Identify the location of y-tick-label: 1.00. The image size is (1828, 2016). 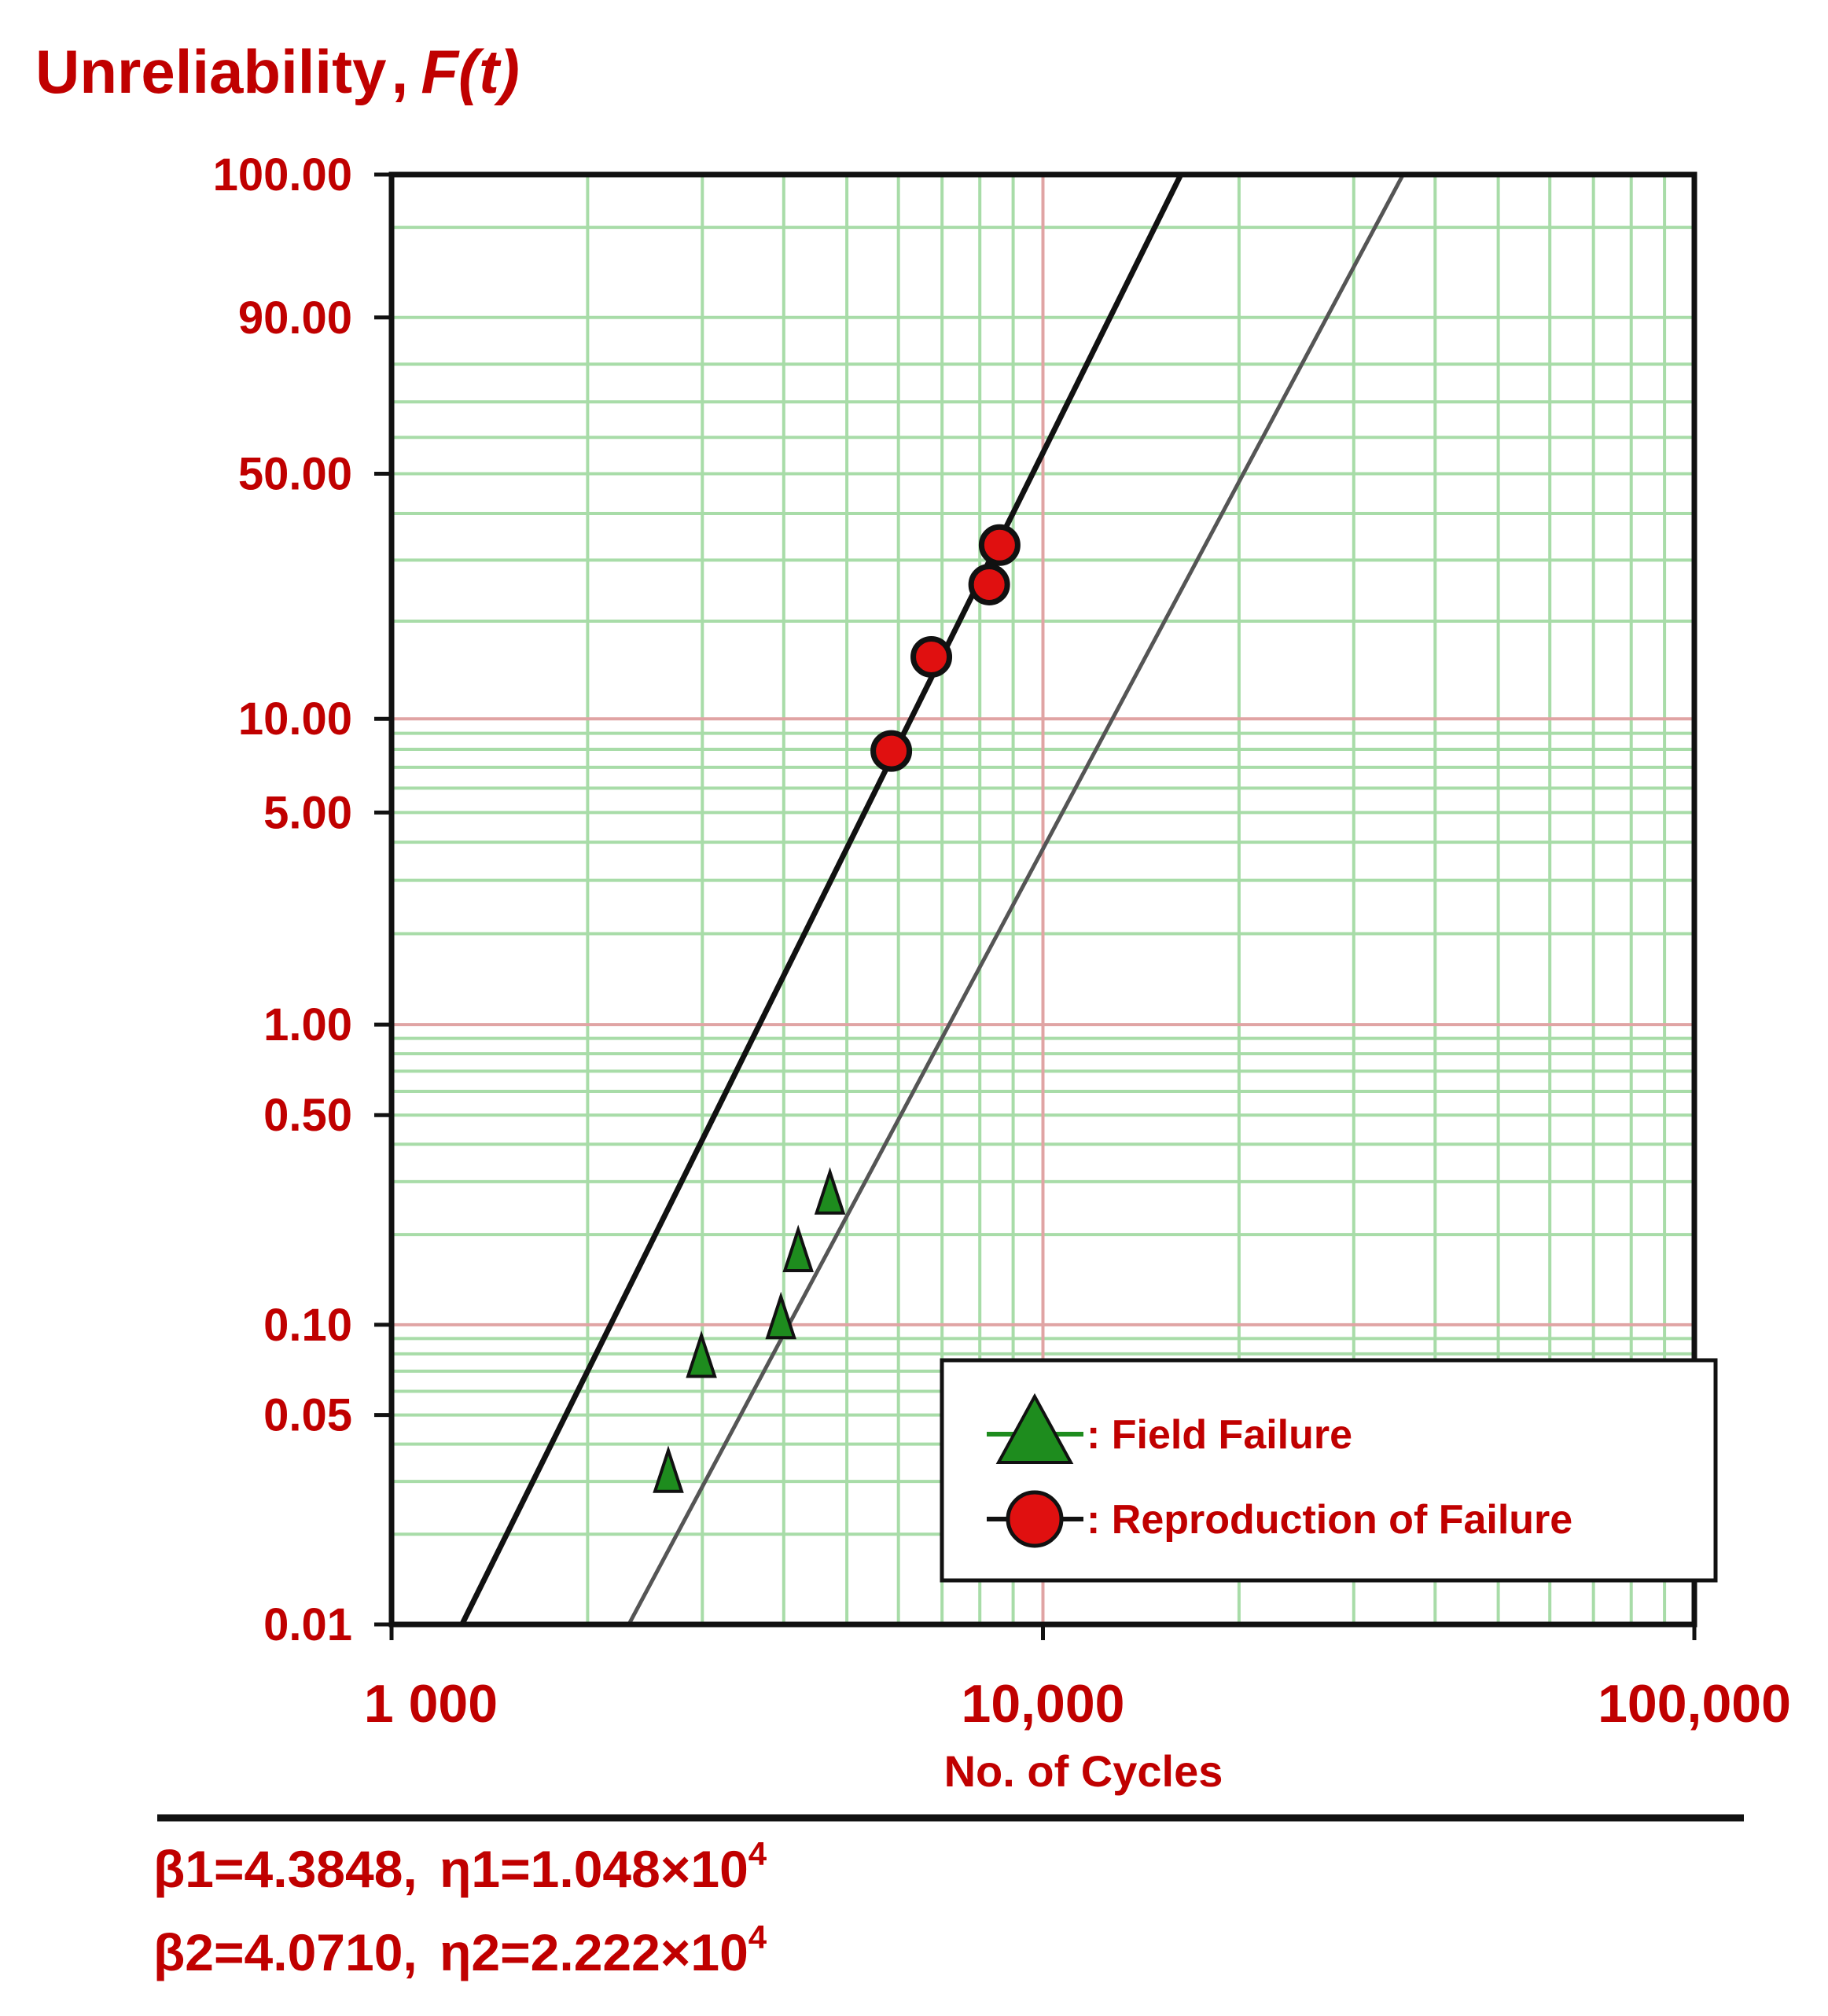
(307, 1024).